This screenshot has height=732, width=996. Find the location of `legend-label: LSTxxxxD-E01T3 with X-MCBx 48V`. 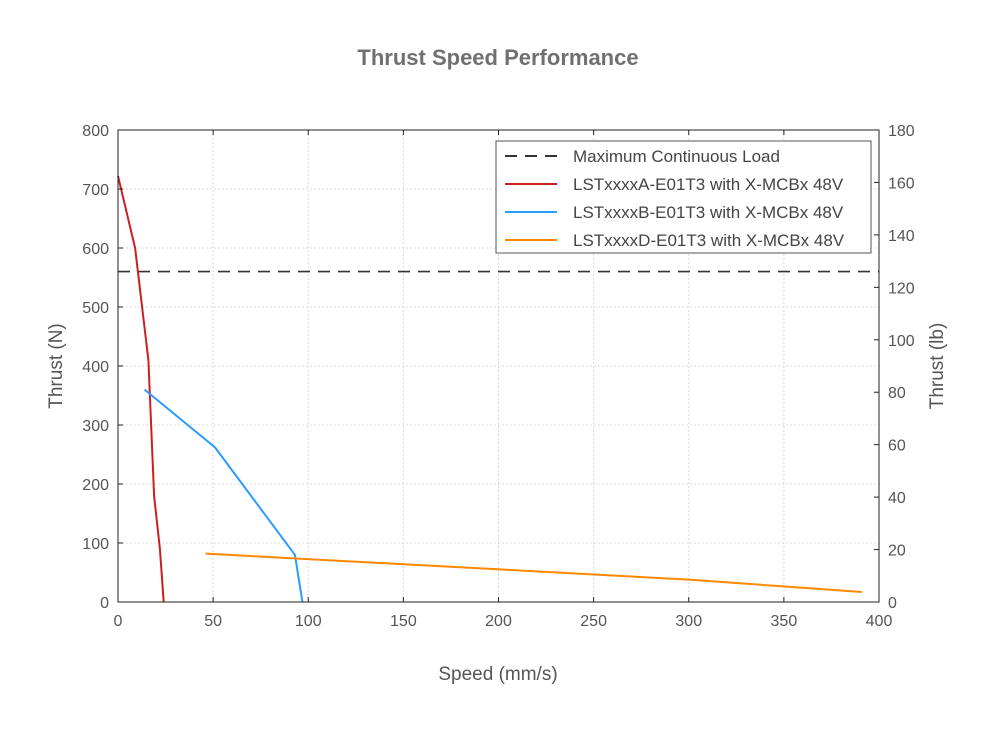

legend-label: LSTxxxxD-E01T3 with X-MCBx 48V is located at coordinates (709, 240).